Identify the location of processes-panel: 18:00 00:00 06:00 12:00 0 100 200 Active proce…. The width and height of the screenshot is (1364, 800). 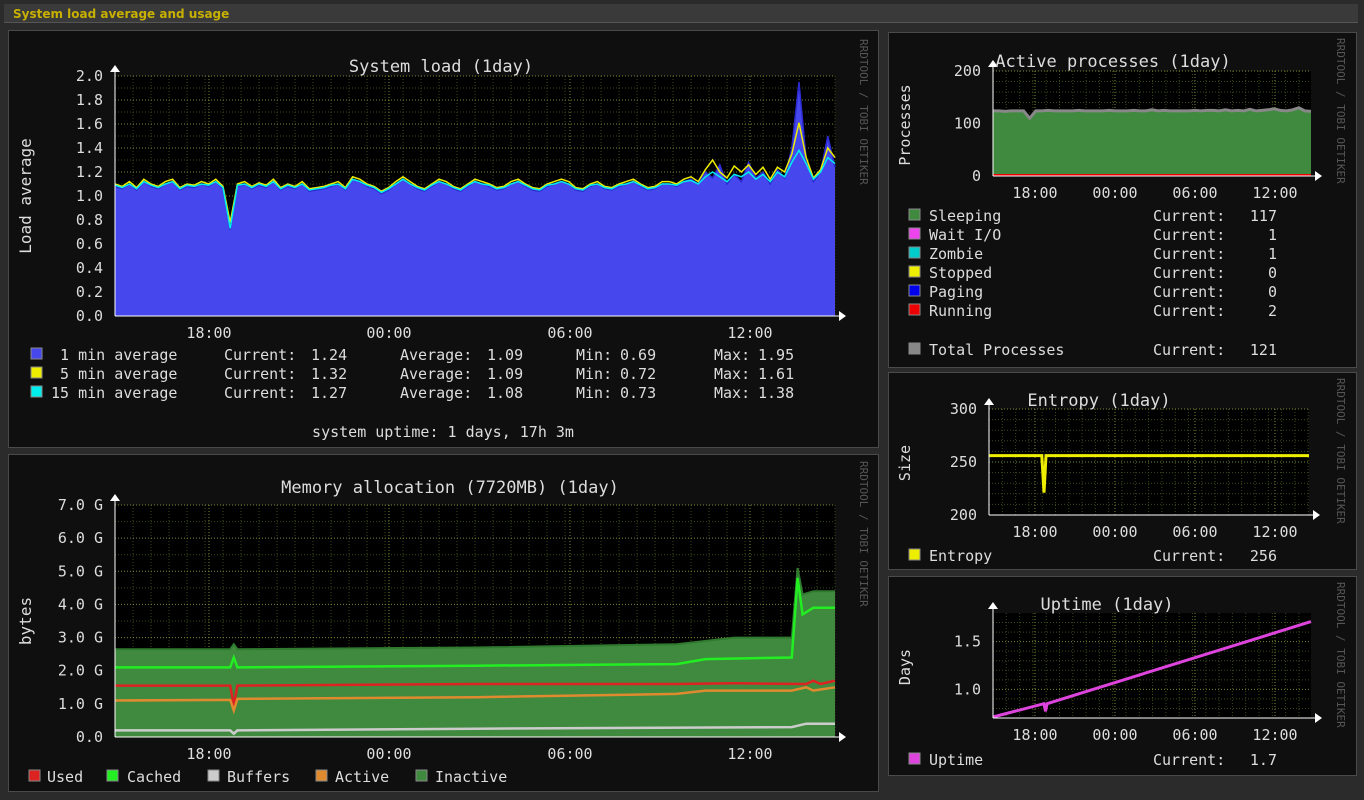
(1122, 200).